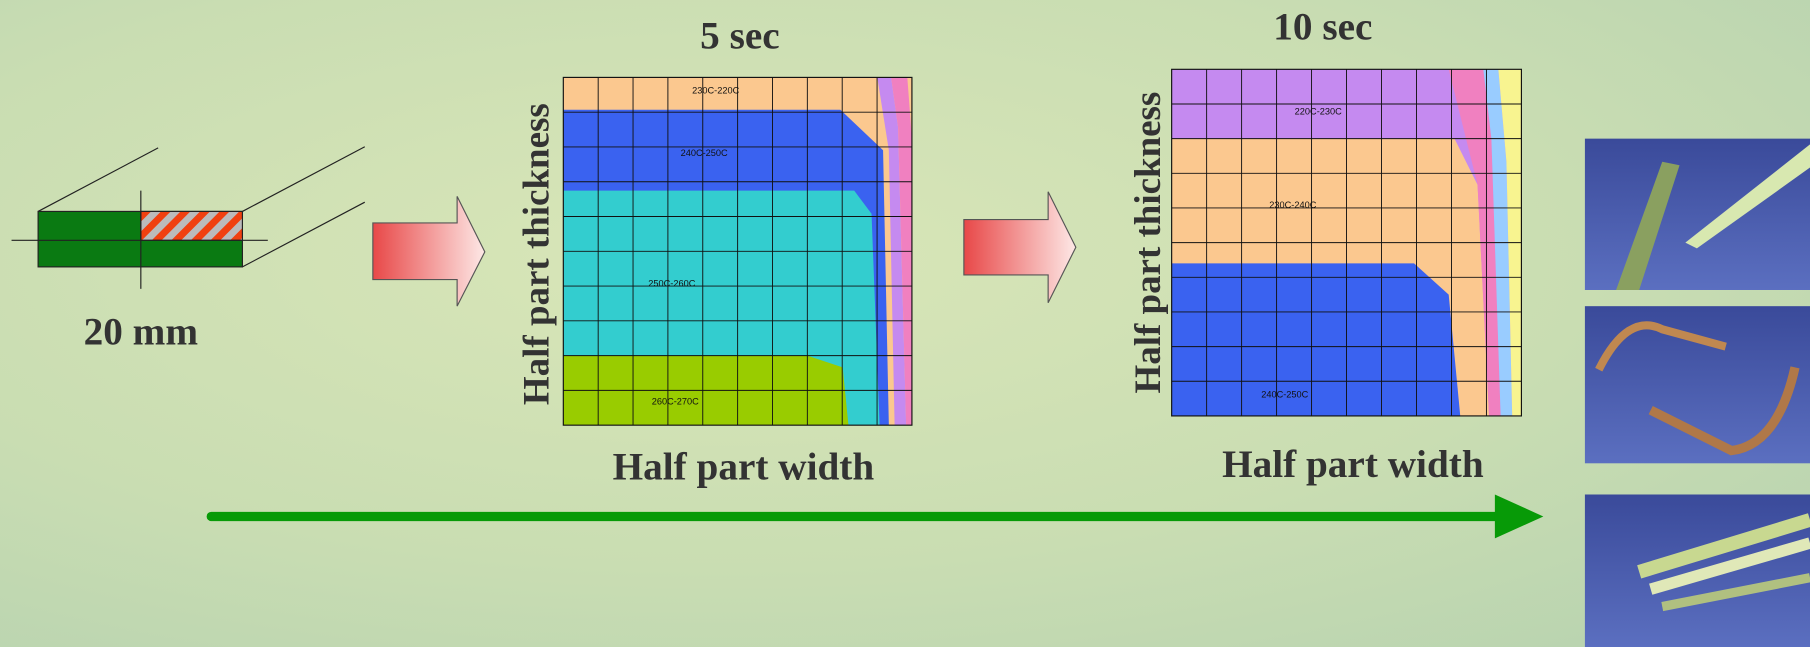 The image size is (1810, 647). What do you see at coordinates (188, 249) in the screenshot?
I see `cross-section: 20 mm` at bounding box center [188, 249].